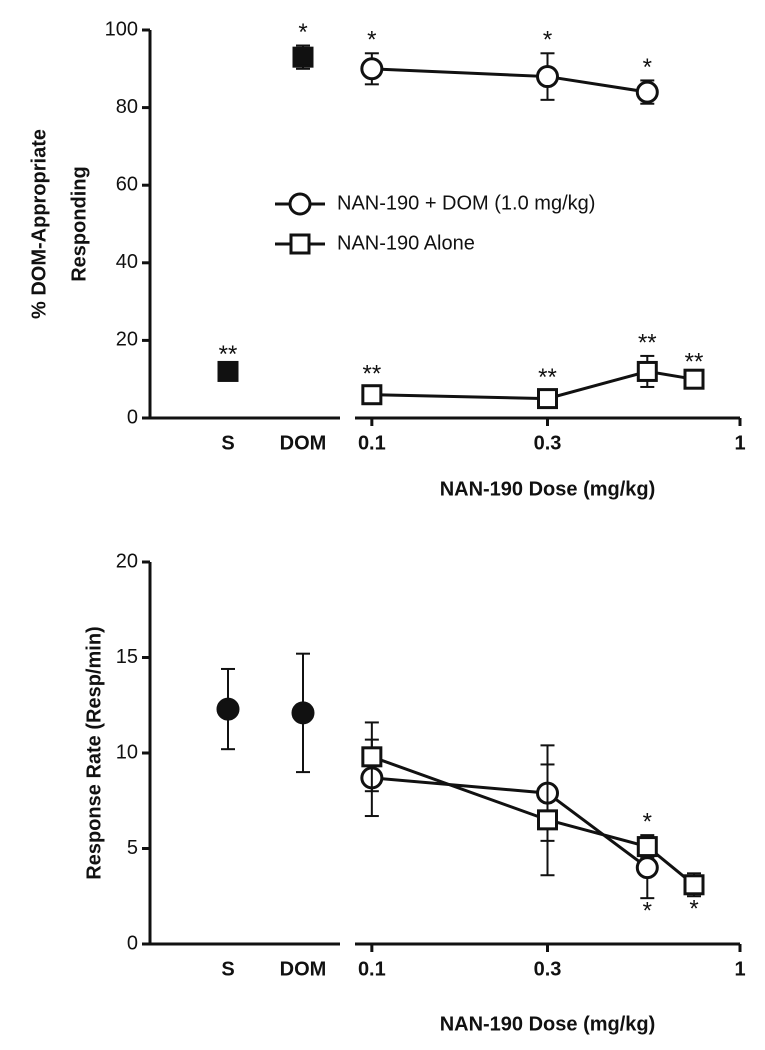 Image resolution: width=765 pixels, height=1050 pixels. Describe the element at coordinates (127, 107) in the screenshot. I see `y-tick-label: 80` at that location.